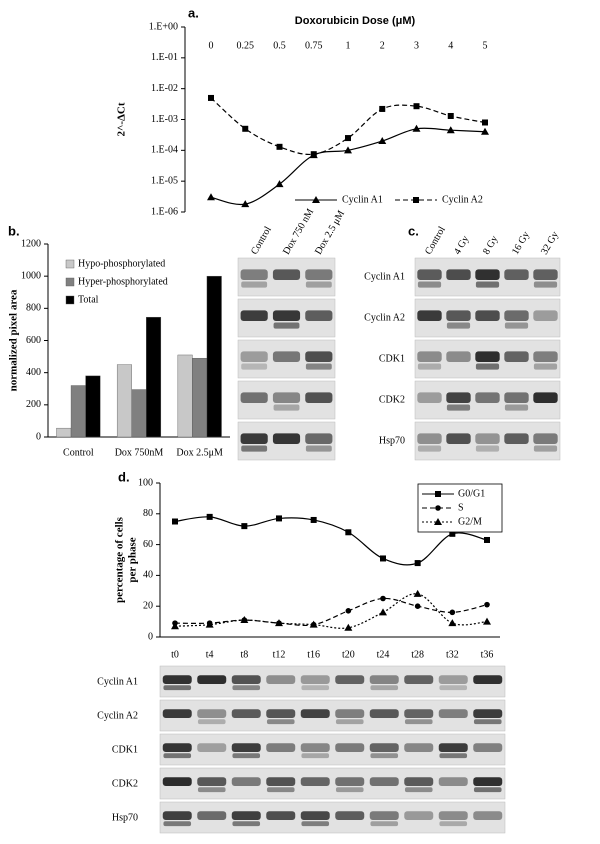  I want to click on x-tick-label: 1, so click(348, 45).